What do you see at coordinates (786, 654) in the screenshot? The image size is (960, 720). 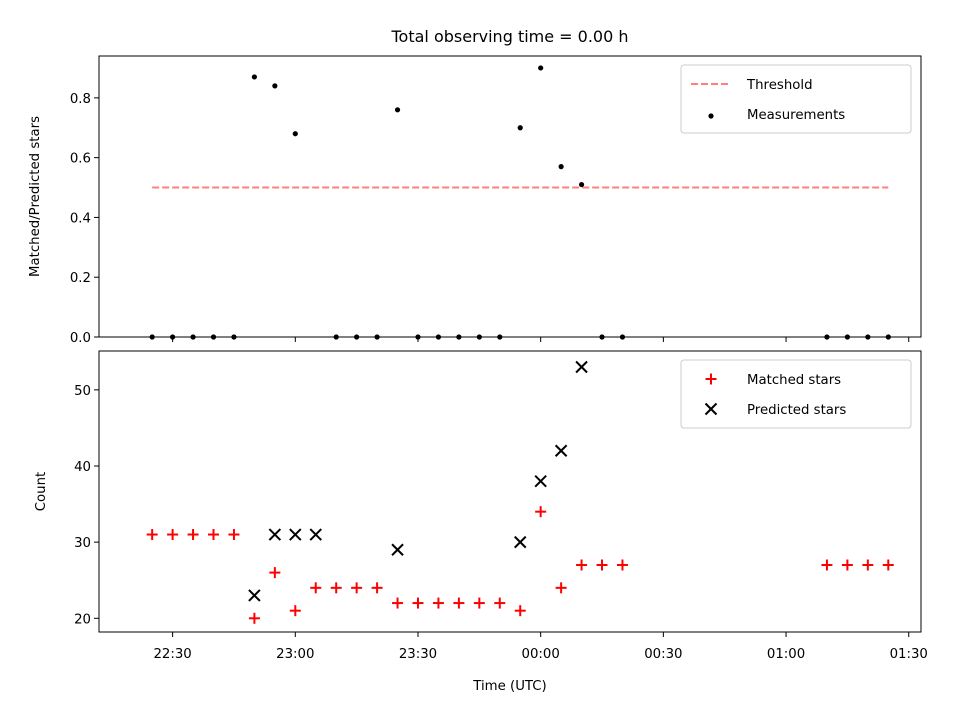 I see `x-tick-label: 01:00` at bounding box center [786, 654].